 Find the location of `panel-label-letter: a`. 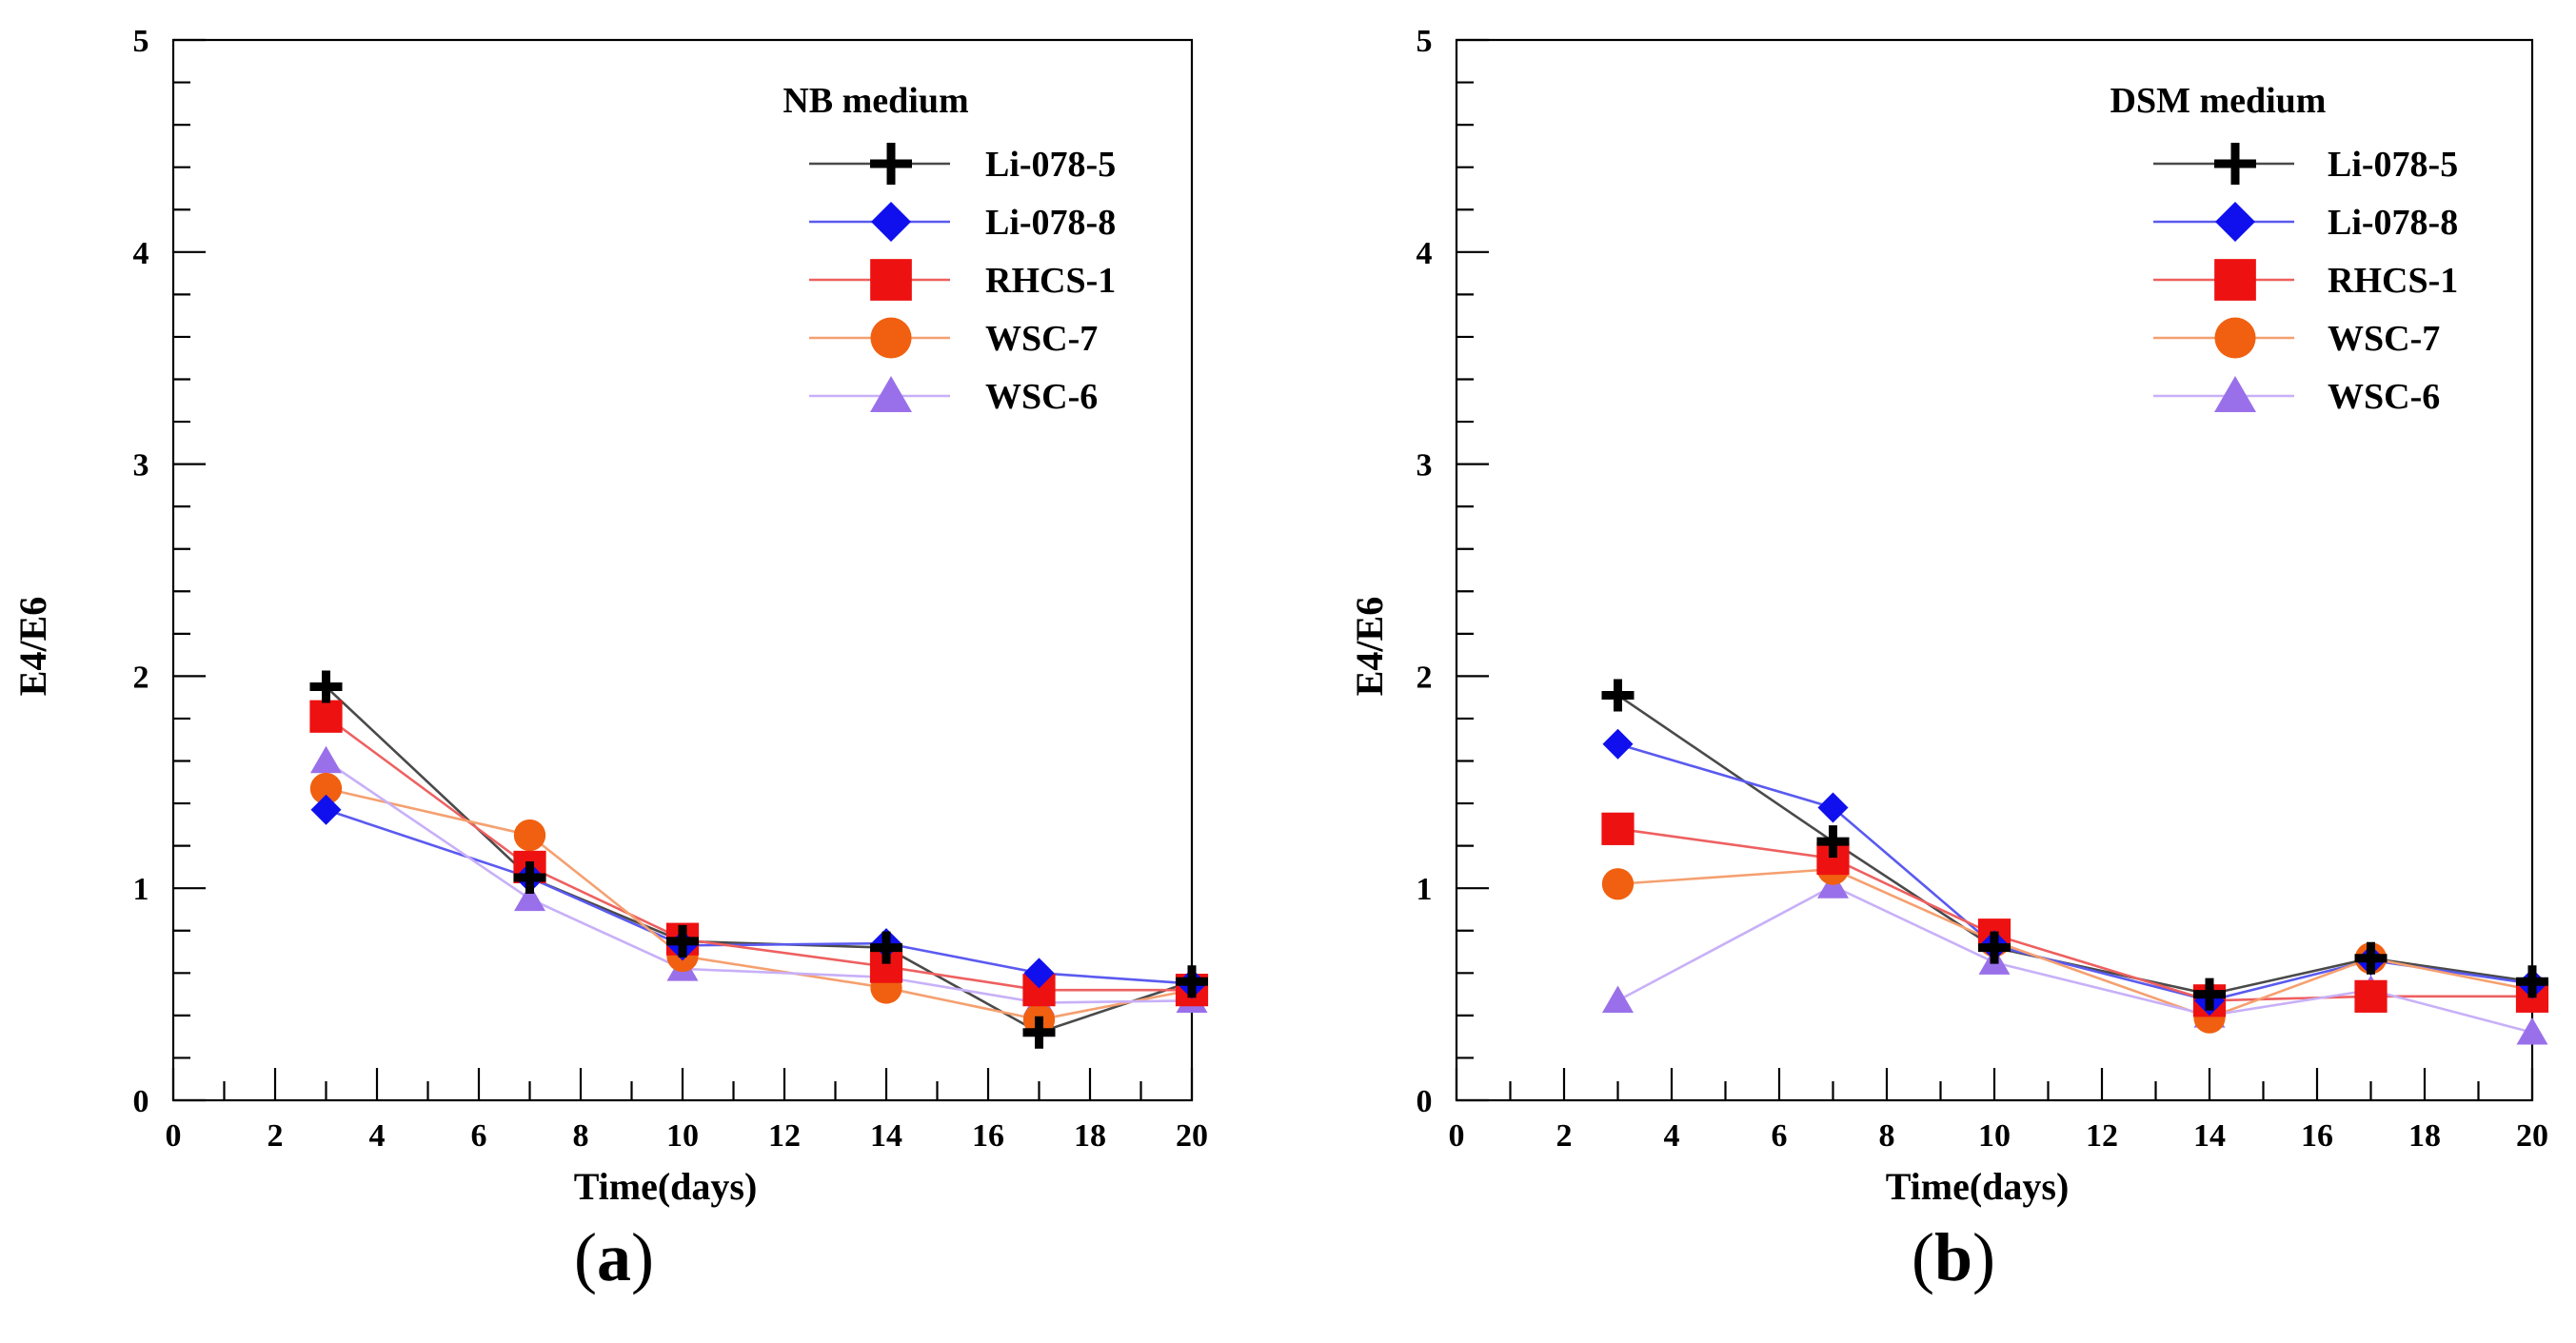

panel-label-letter: a is located at coordinates (614, 1257).